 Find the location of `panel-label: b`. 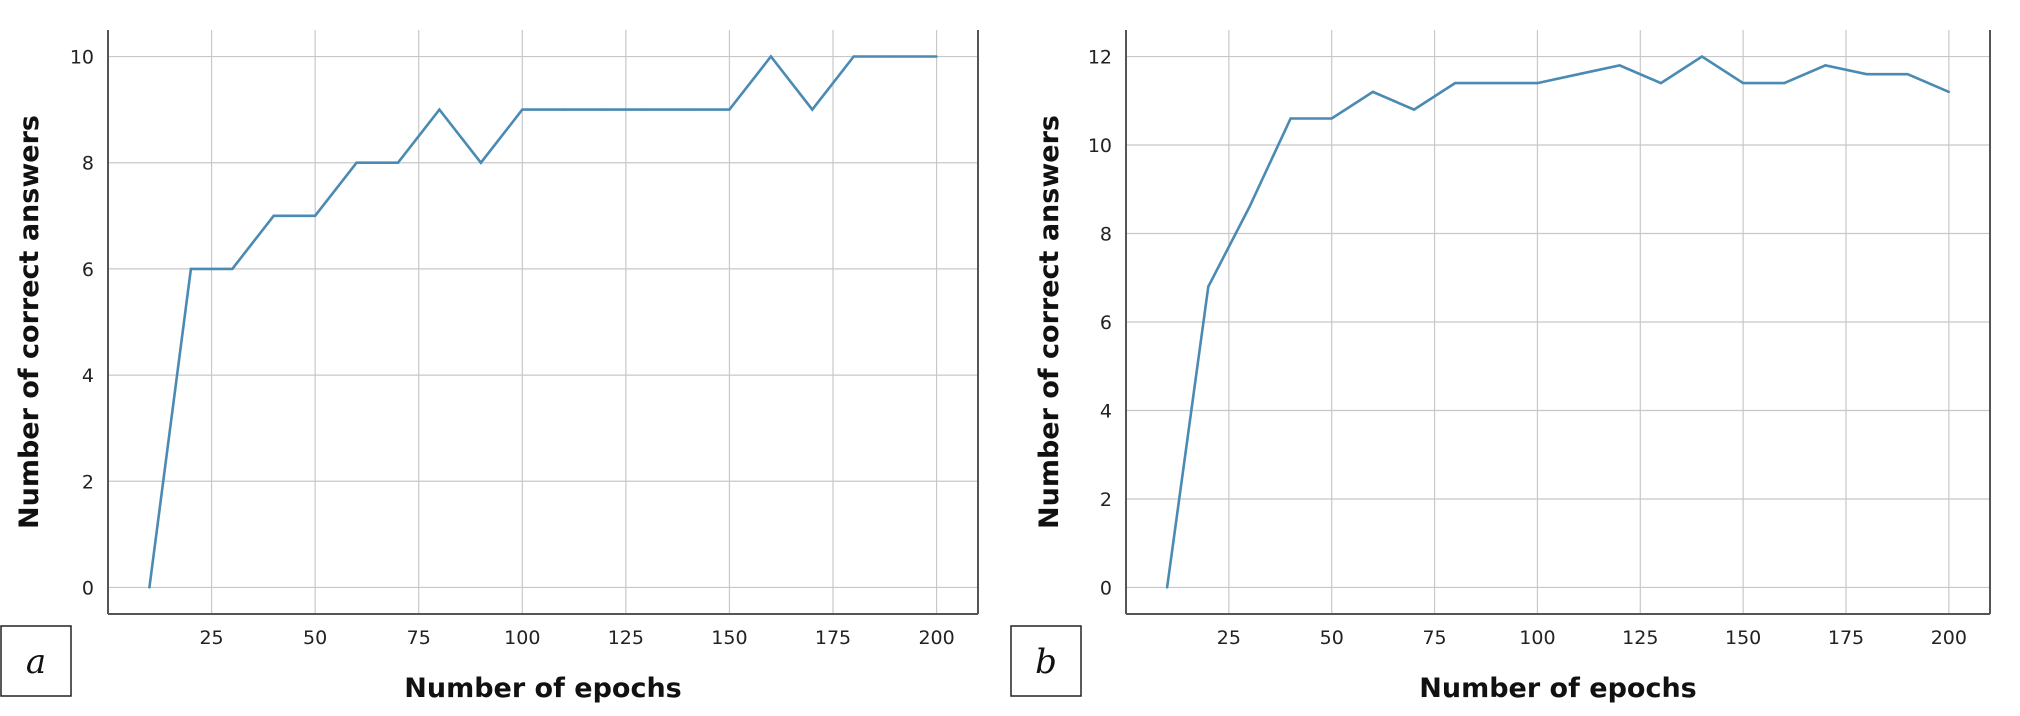

panel-label: b is located at coordinates (1046, 662).